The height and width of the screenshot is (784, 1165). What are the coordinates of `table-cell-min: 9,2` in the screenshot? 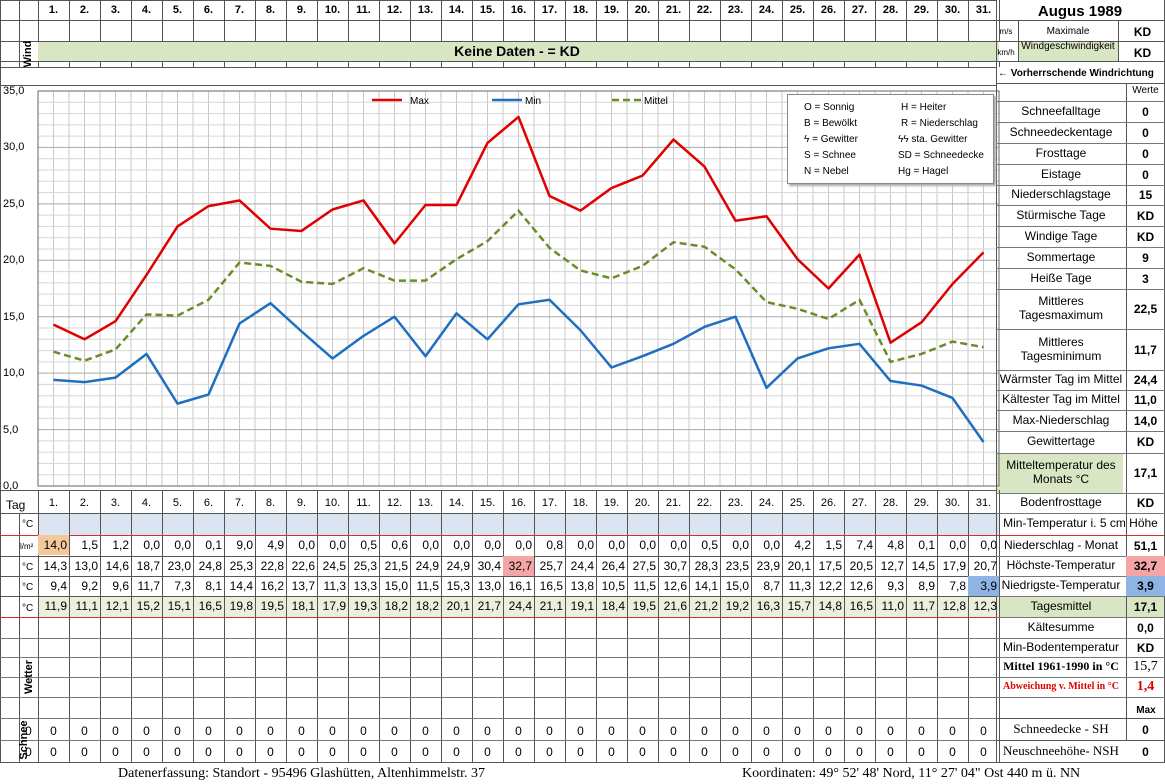 It's located at (89, 586).